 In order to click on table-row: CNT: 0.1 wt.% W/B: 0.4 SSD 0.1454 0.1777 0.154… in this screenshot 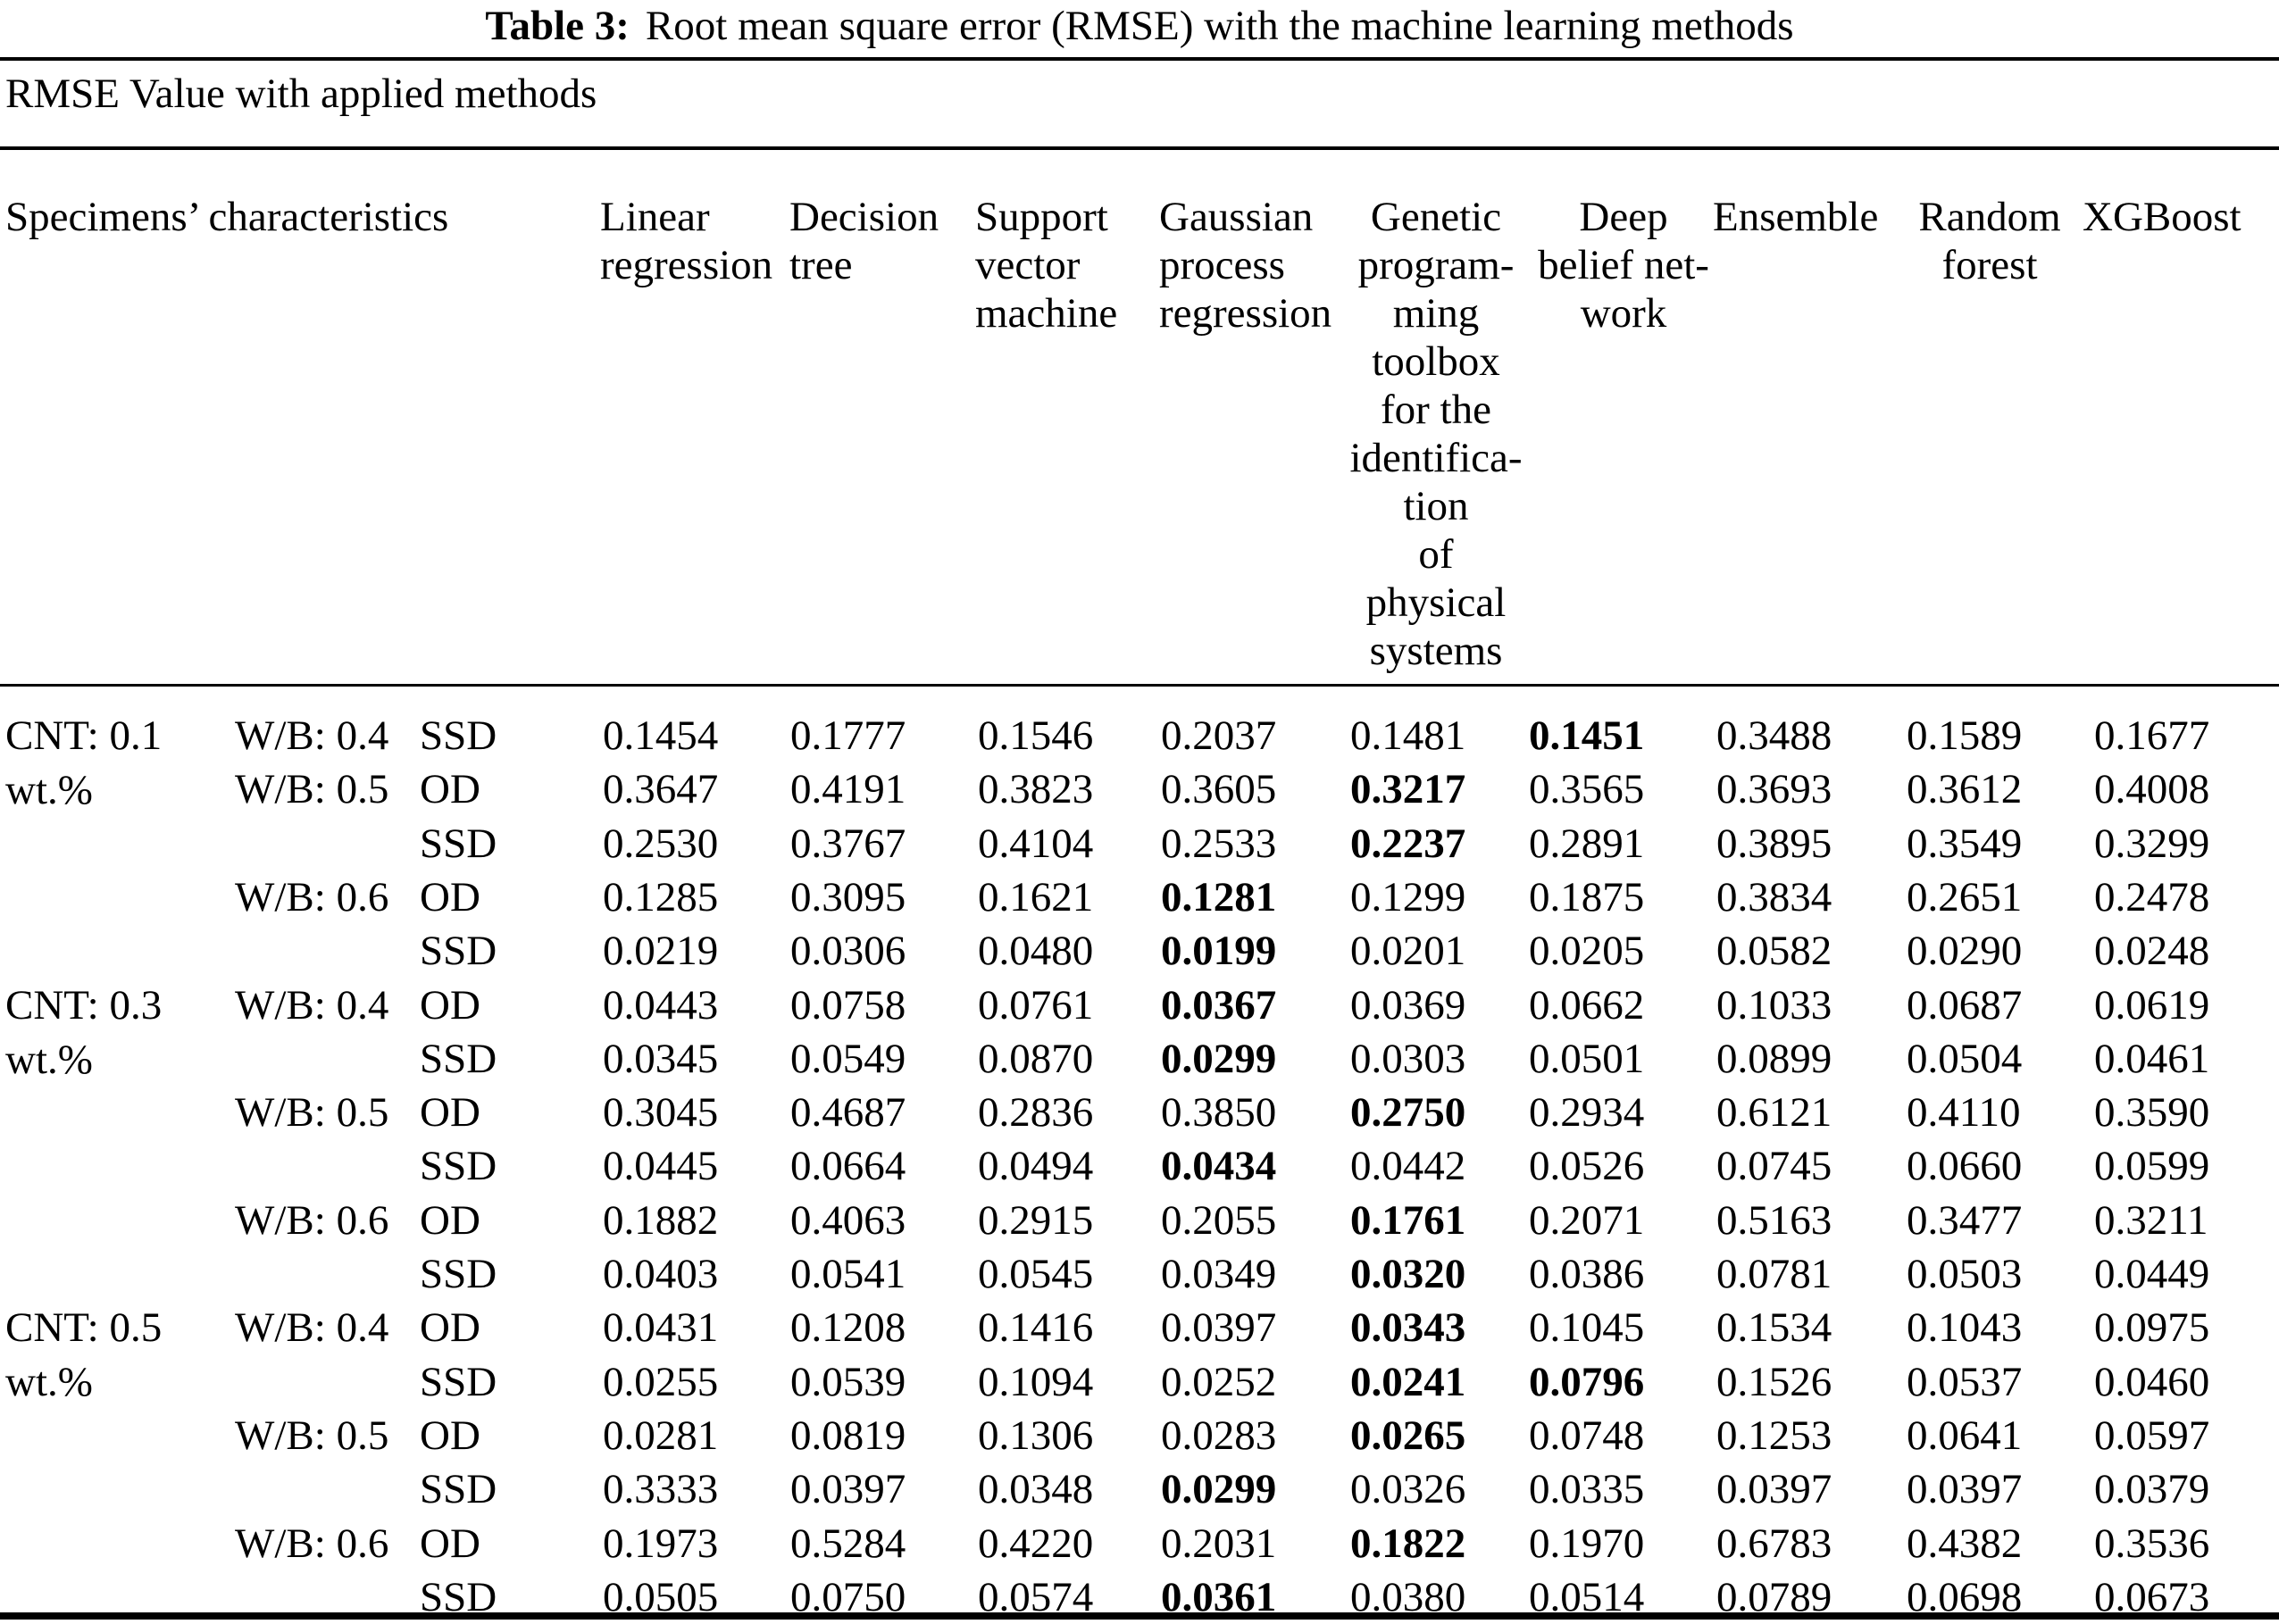, I will do `click(1139, 761)`.